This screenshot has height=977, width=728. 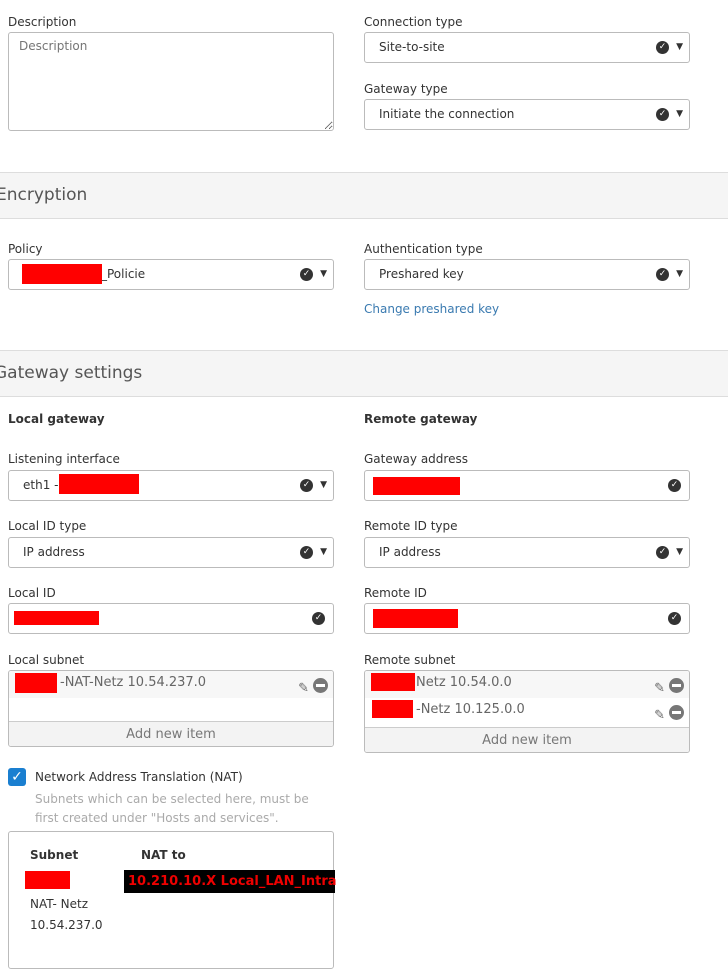 I want to click on policy-value: _Policie, so click(x=123, y=274).